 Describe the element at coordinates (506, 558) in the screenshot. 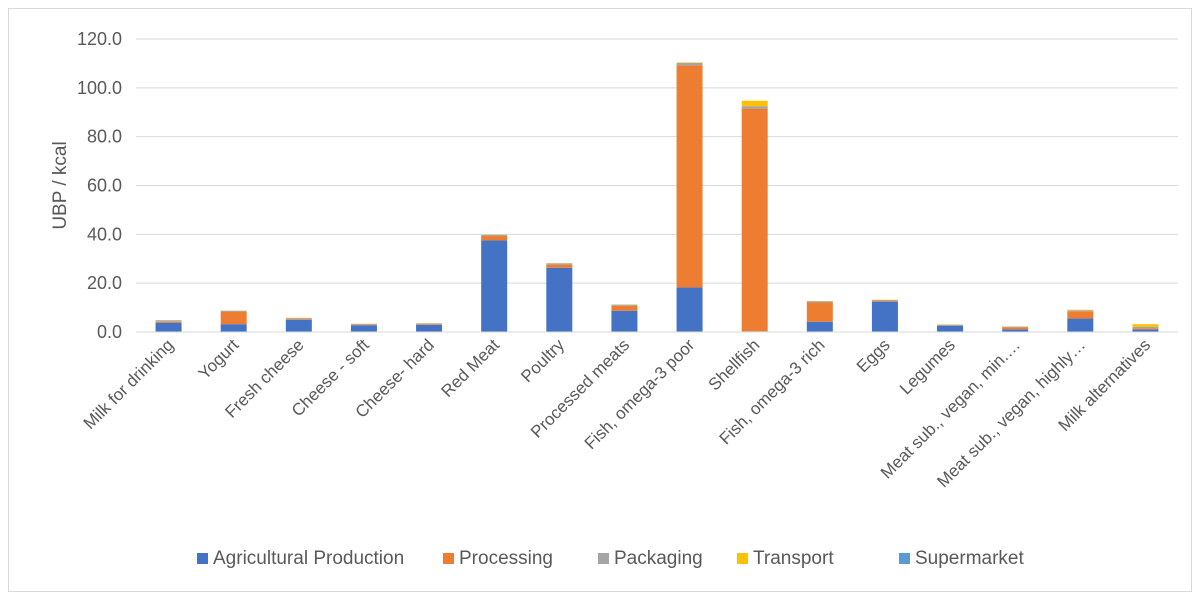

I see `legend-label: Processing` at that location.